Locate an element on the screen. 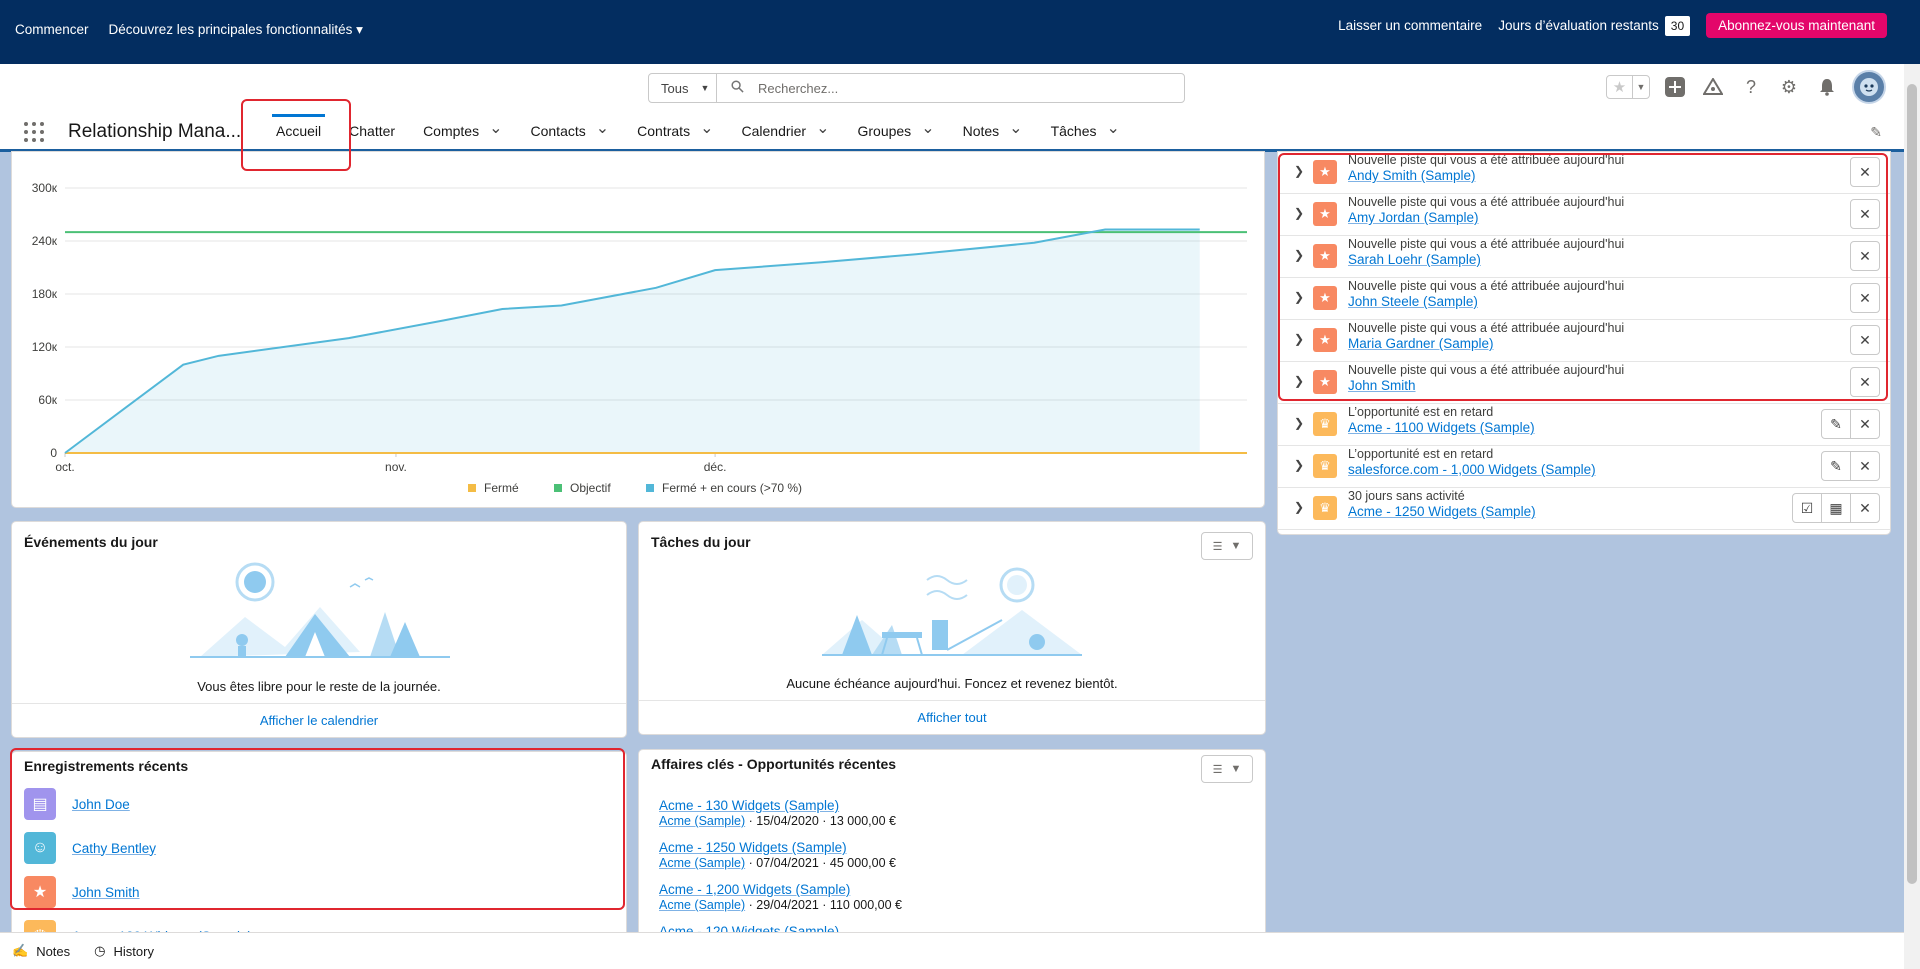 Image resolution: width=1920 pixels, height=969 pixels. chart-y-tick-label: 180к is located at coordinates (45, 294).